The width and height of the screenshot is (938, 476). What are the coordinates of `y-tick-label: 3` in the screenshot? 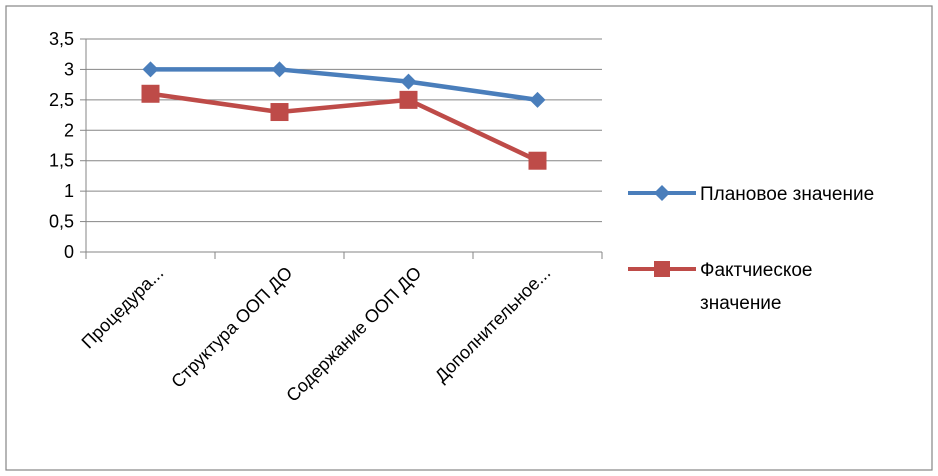 It's located at (69, 69).